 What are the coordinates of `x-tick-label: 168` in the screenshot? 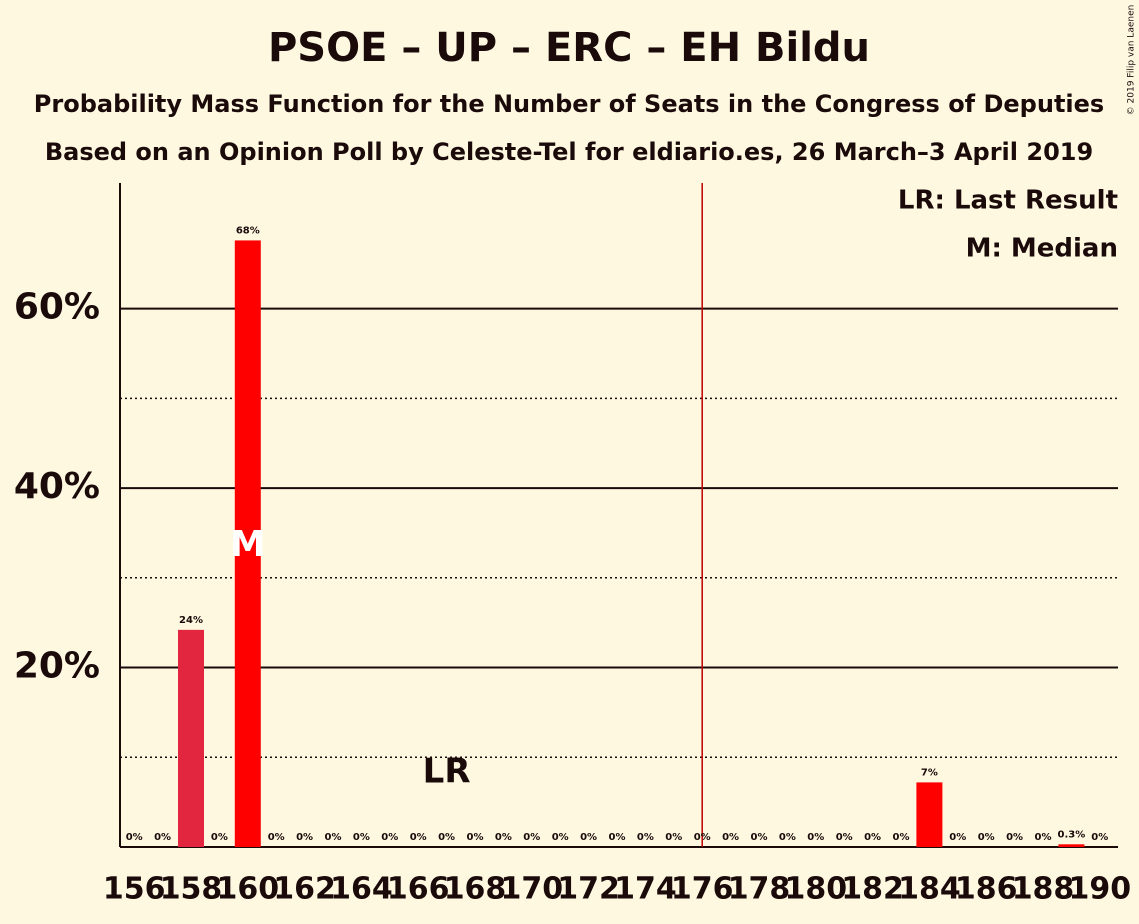 It's located at (475, 889).